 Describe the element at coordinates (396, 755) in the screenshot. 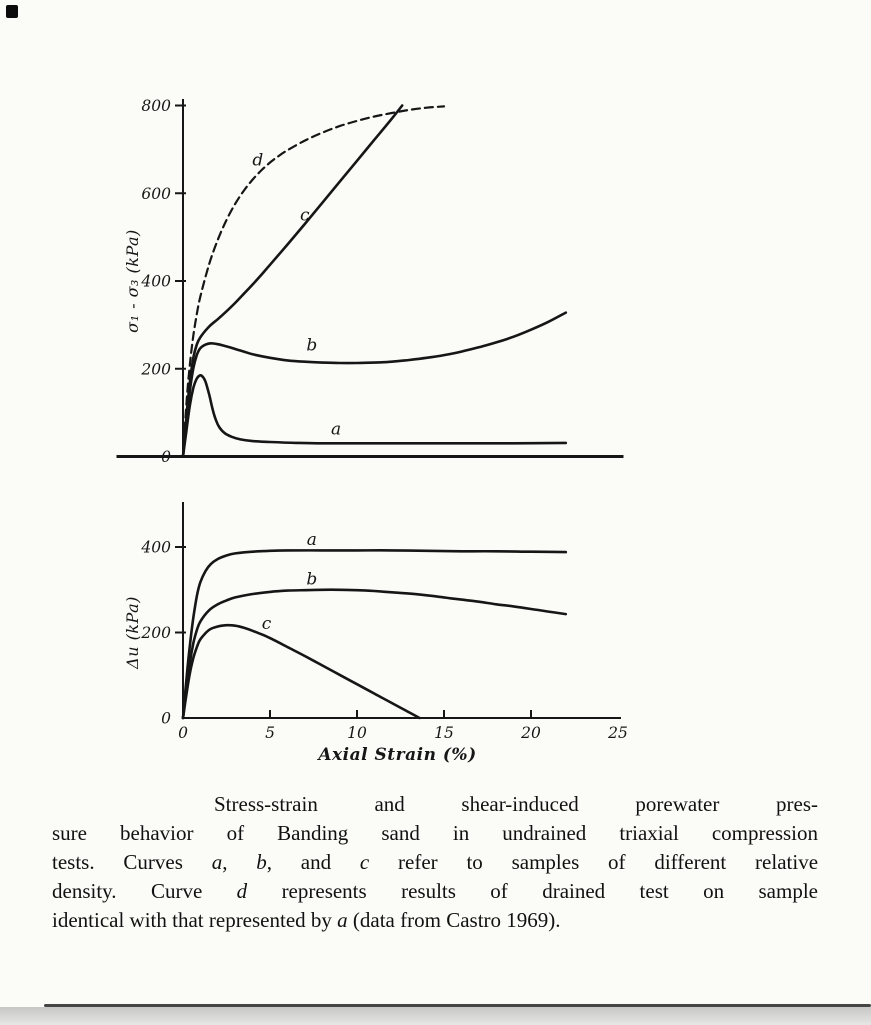

I see `x-axis-title: Axial Strain (%)` at that location.